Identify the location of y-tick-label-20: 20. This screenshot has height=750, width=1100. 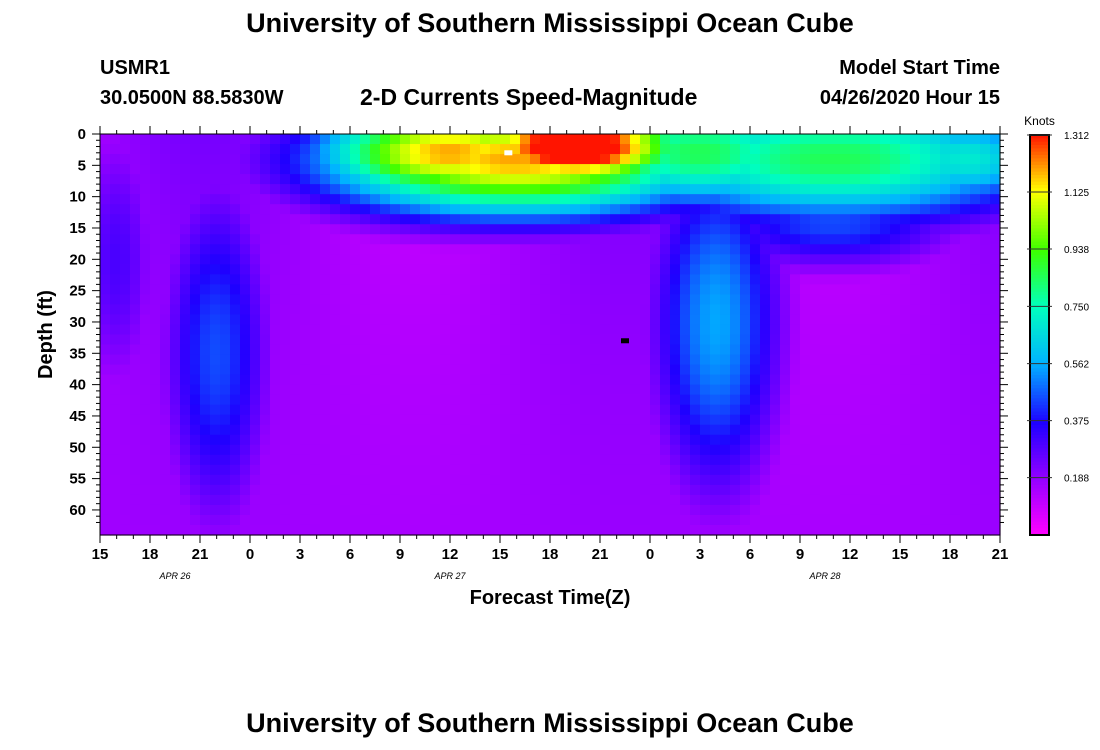
(77, 259).